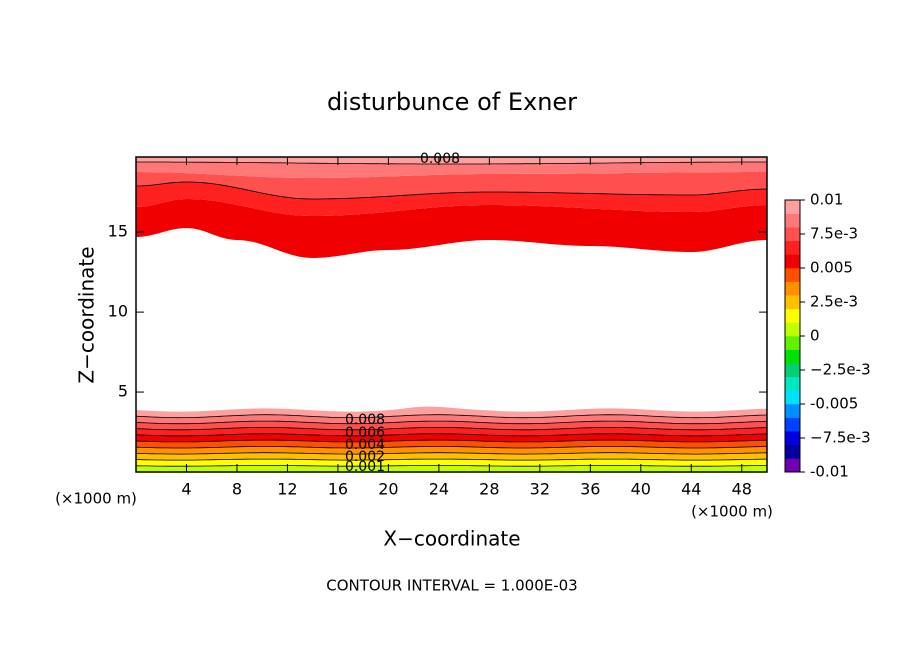 The image size is (904, 654). What do you see at coordinates (834, 302) in the screenshot?
I see `colorbar-tick-label: 2.5e-3` at bounding box center [834, 302].